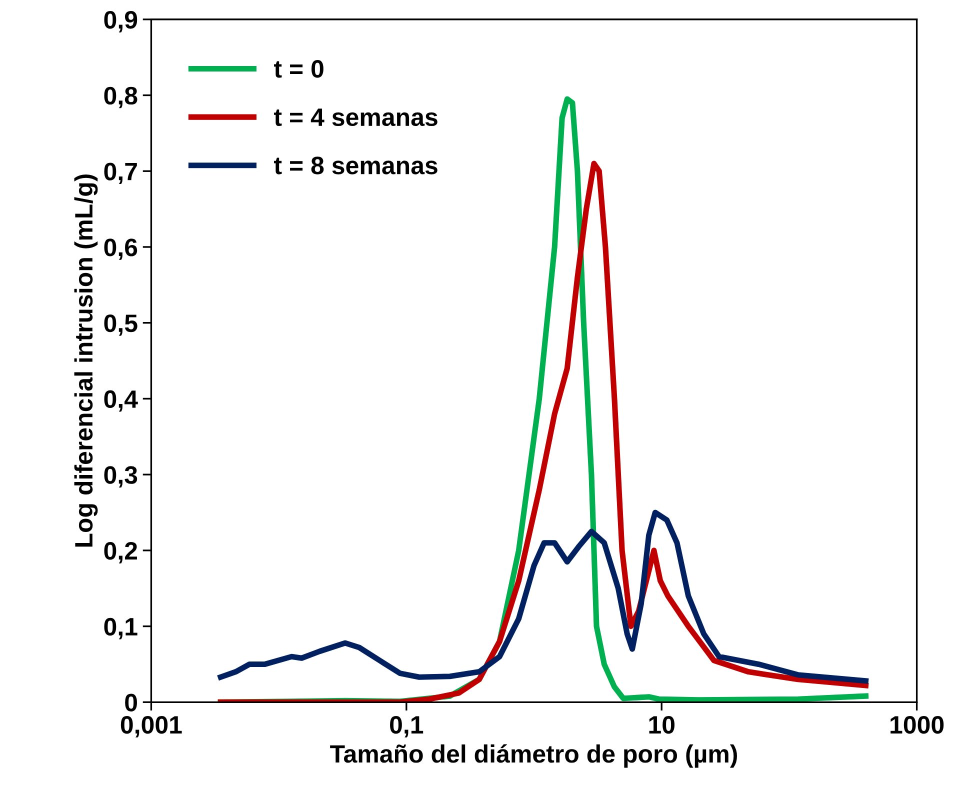 The image size is (957, 808). What do you see at coordinates (121, 325) in the screenshot?
I see `y-tick-label: 0,5` at bounding box center [121, 325].